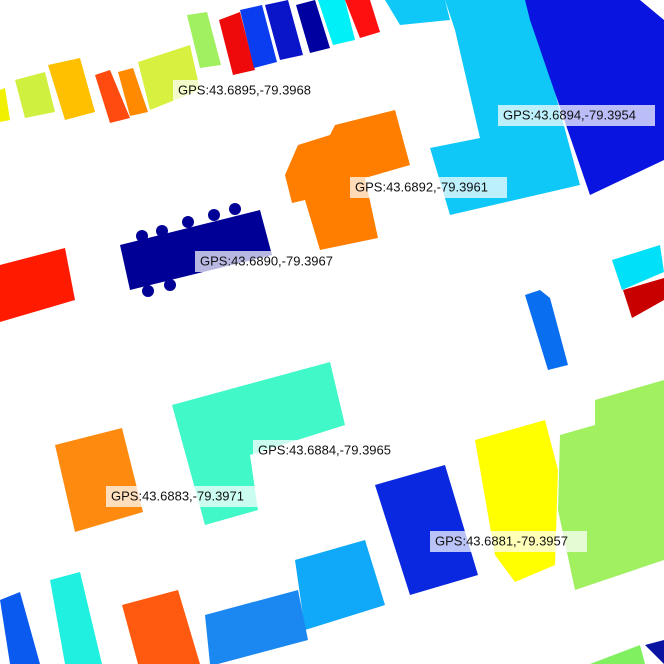 The width and height of the screenshot is (664, 664). What do you see at coordinates (324, 449) in the screenshot?
I see `gps-label: GPS:43.6884,-79.3965` at bounding box center [324, 449].